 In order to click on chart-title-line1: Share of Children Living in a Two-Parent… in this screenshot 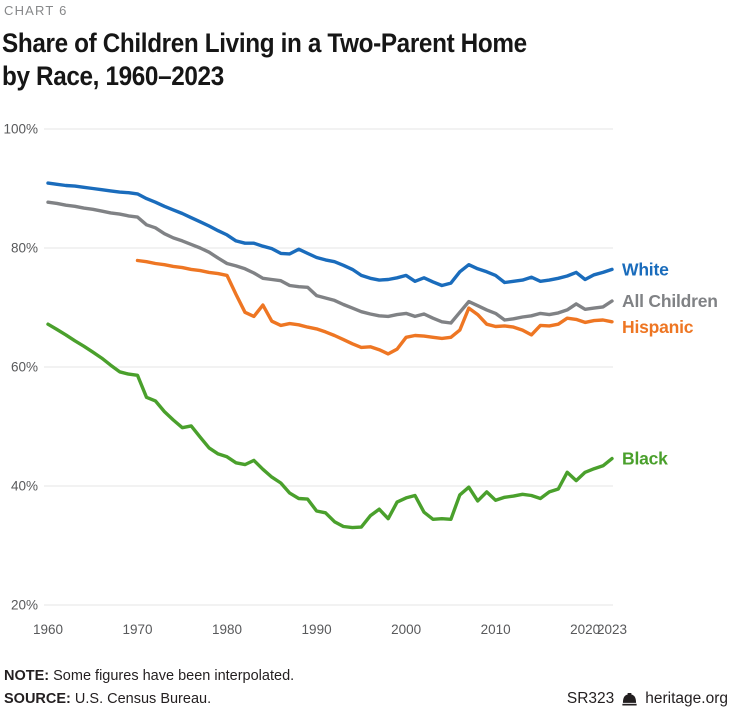, I will do `click(264, 43)`.